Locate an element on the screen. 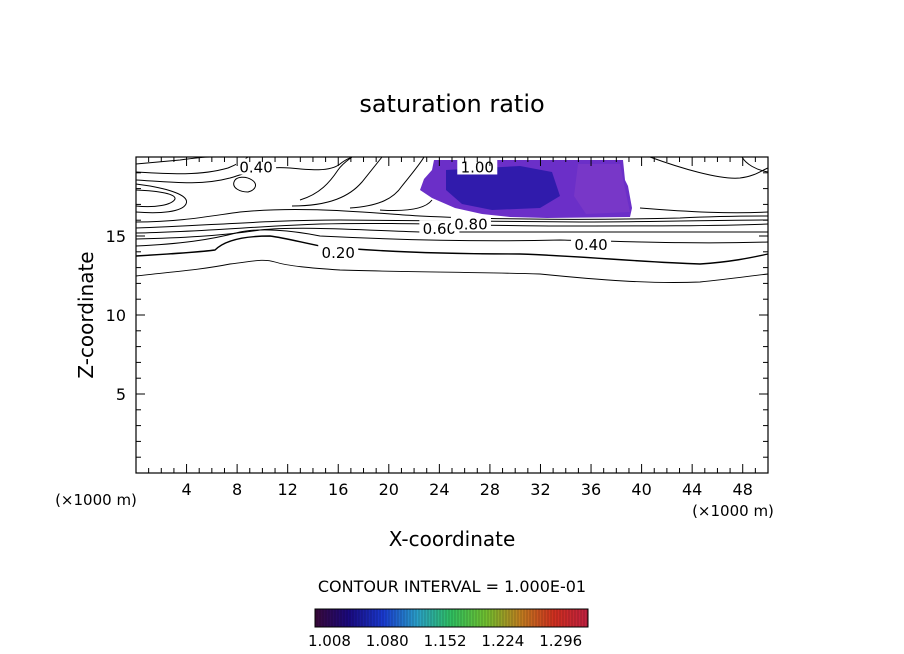 The image size is (904, 654). x-tick-label: 36 is located at coordinates (591, 489).